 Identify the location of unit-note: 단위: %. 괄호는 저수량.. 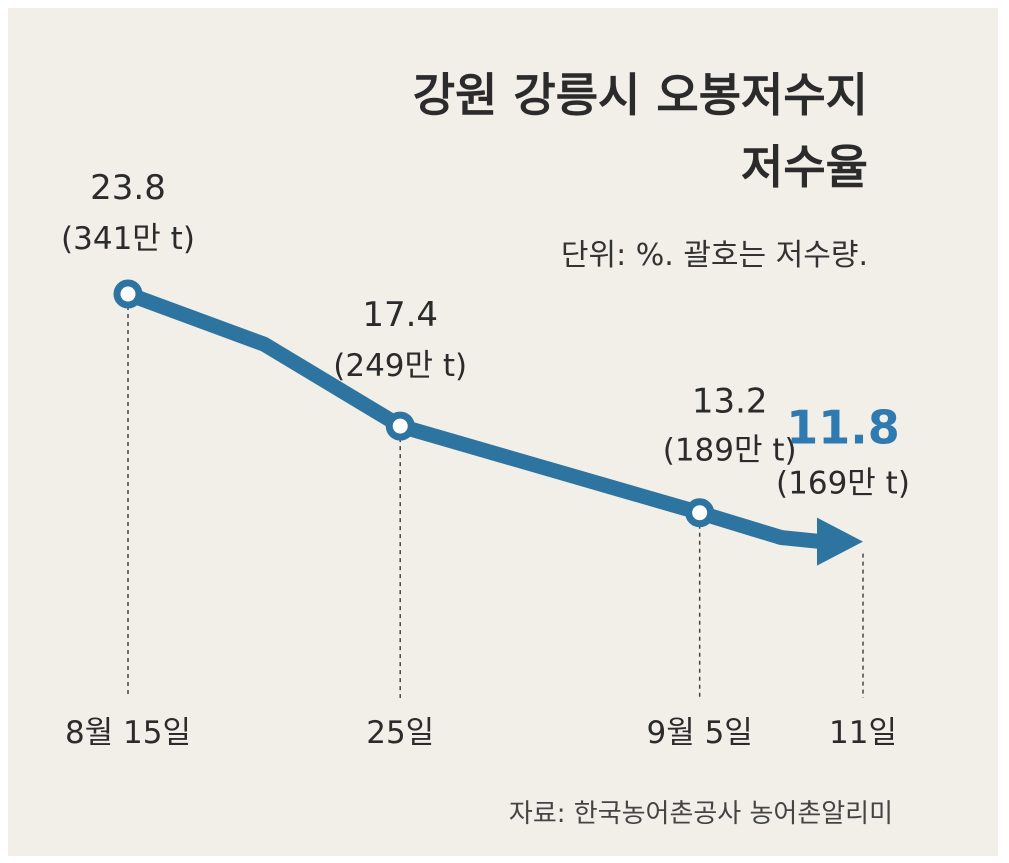
(714, 255).